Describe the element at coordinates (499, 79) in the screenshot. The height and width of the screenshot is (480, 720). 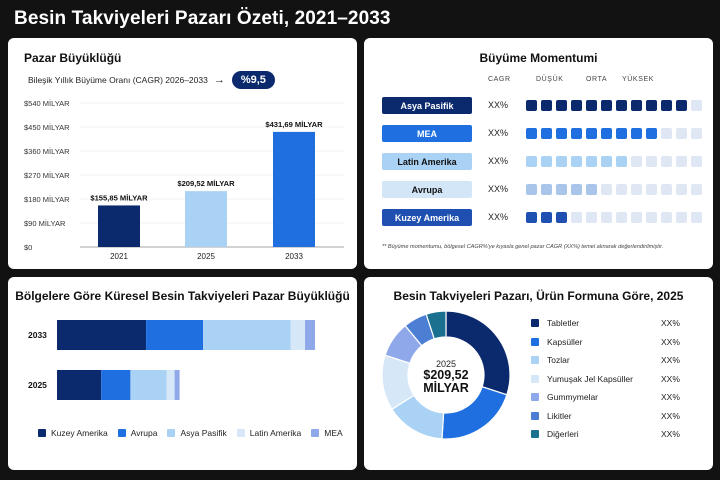
I see `momentum-header-cagr: CAGR` at that location.